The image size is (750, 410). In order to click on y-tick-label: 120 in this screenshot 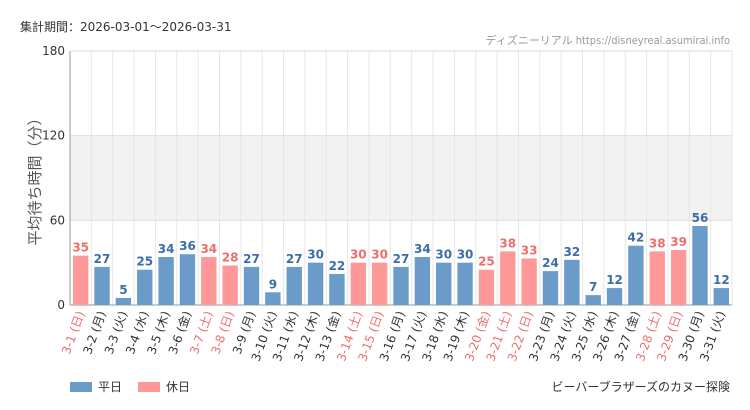, I will do `click(53, 136)`.